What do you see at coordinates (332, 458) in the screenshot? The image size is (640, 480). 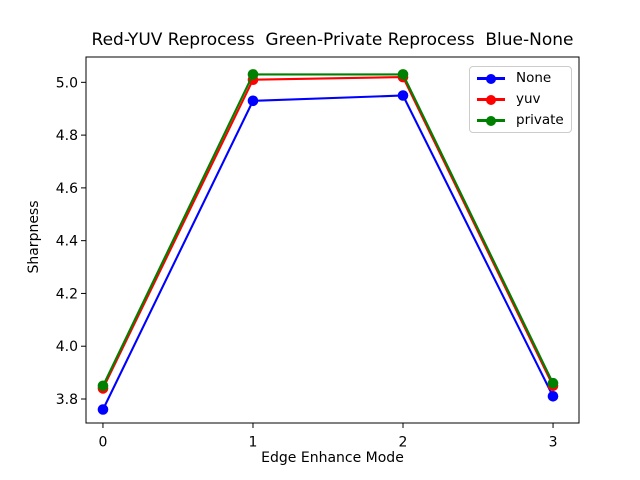 I see `x-axis-label: Edge Enhance Mode` at bounding box center [332, 458].